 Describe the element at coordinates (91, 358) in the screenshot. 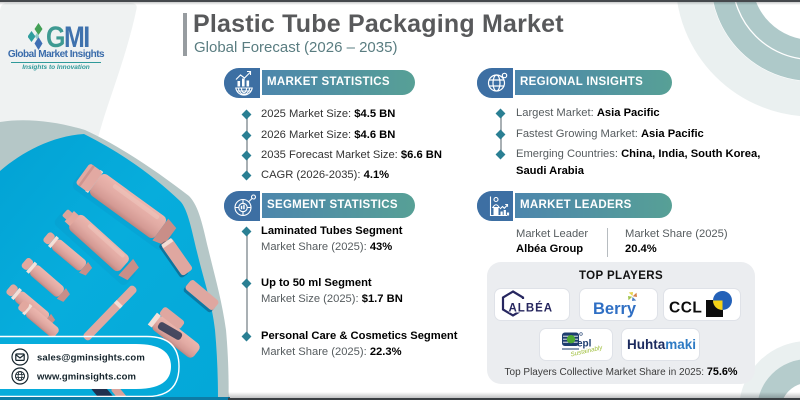

I see `svg-text: sales@gminsights.com` at that location.